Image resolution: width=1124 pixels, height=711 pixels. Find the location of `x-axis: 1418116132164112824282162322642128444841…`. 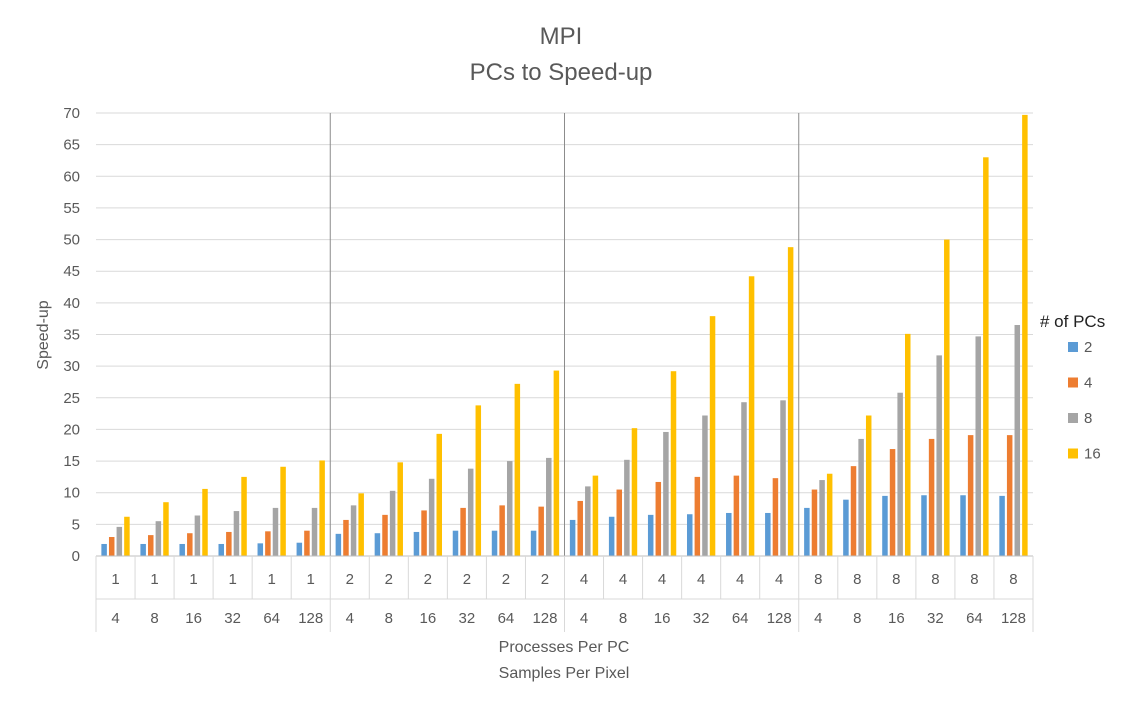

x-axis: 1418116132164112824282162322642128444841… is located at coordinates (564, 593).